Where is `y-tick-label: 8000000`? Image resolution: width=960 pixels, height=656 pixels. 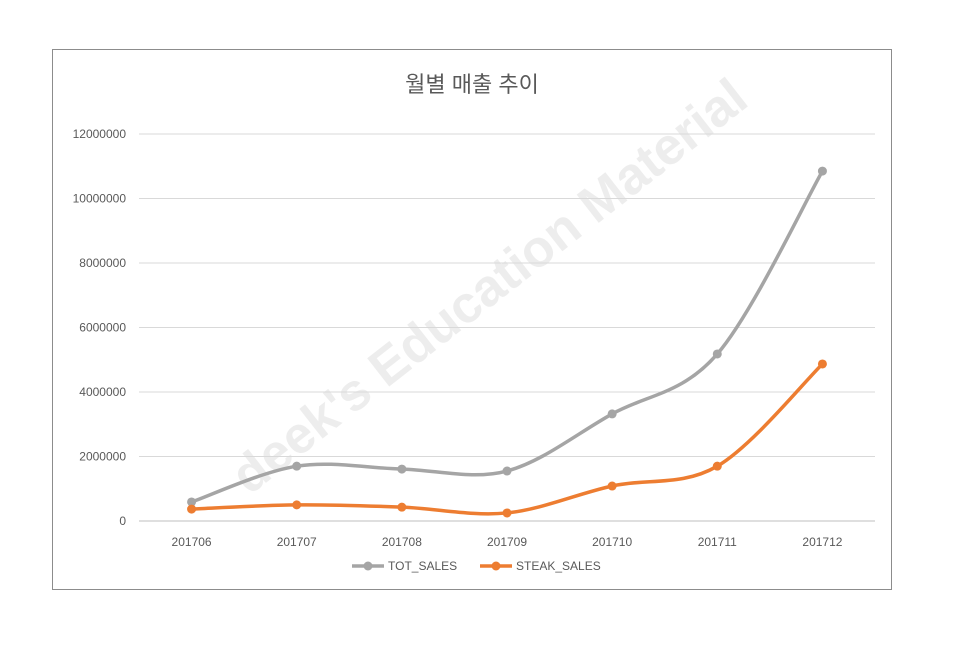 y-tick-label: 8000000 is located at coordinates (102, 263).